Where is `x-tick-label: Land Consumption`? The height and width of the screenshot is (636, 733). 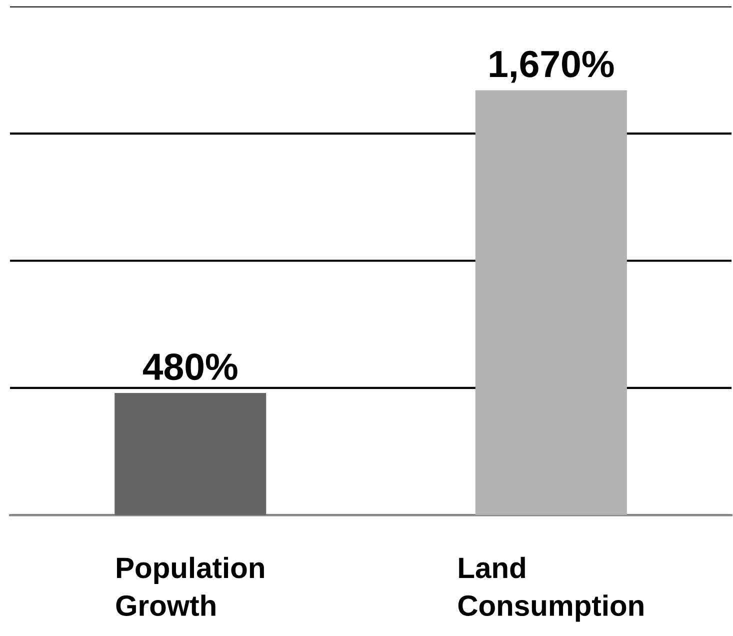
x-tick-label: Land Consumption is located at coordinates (551, 589).